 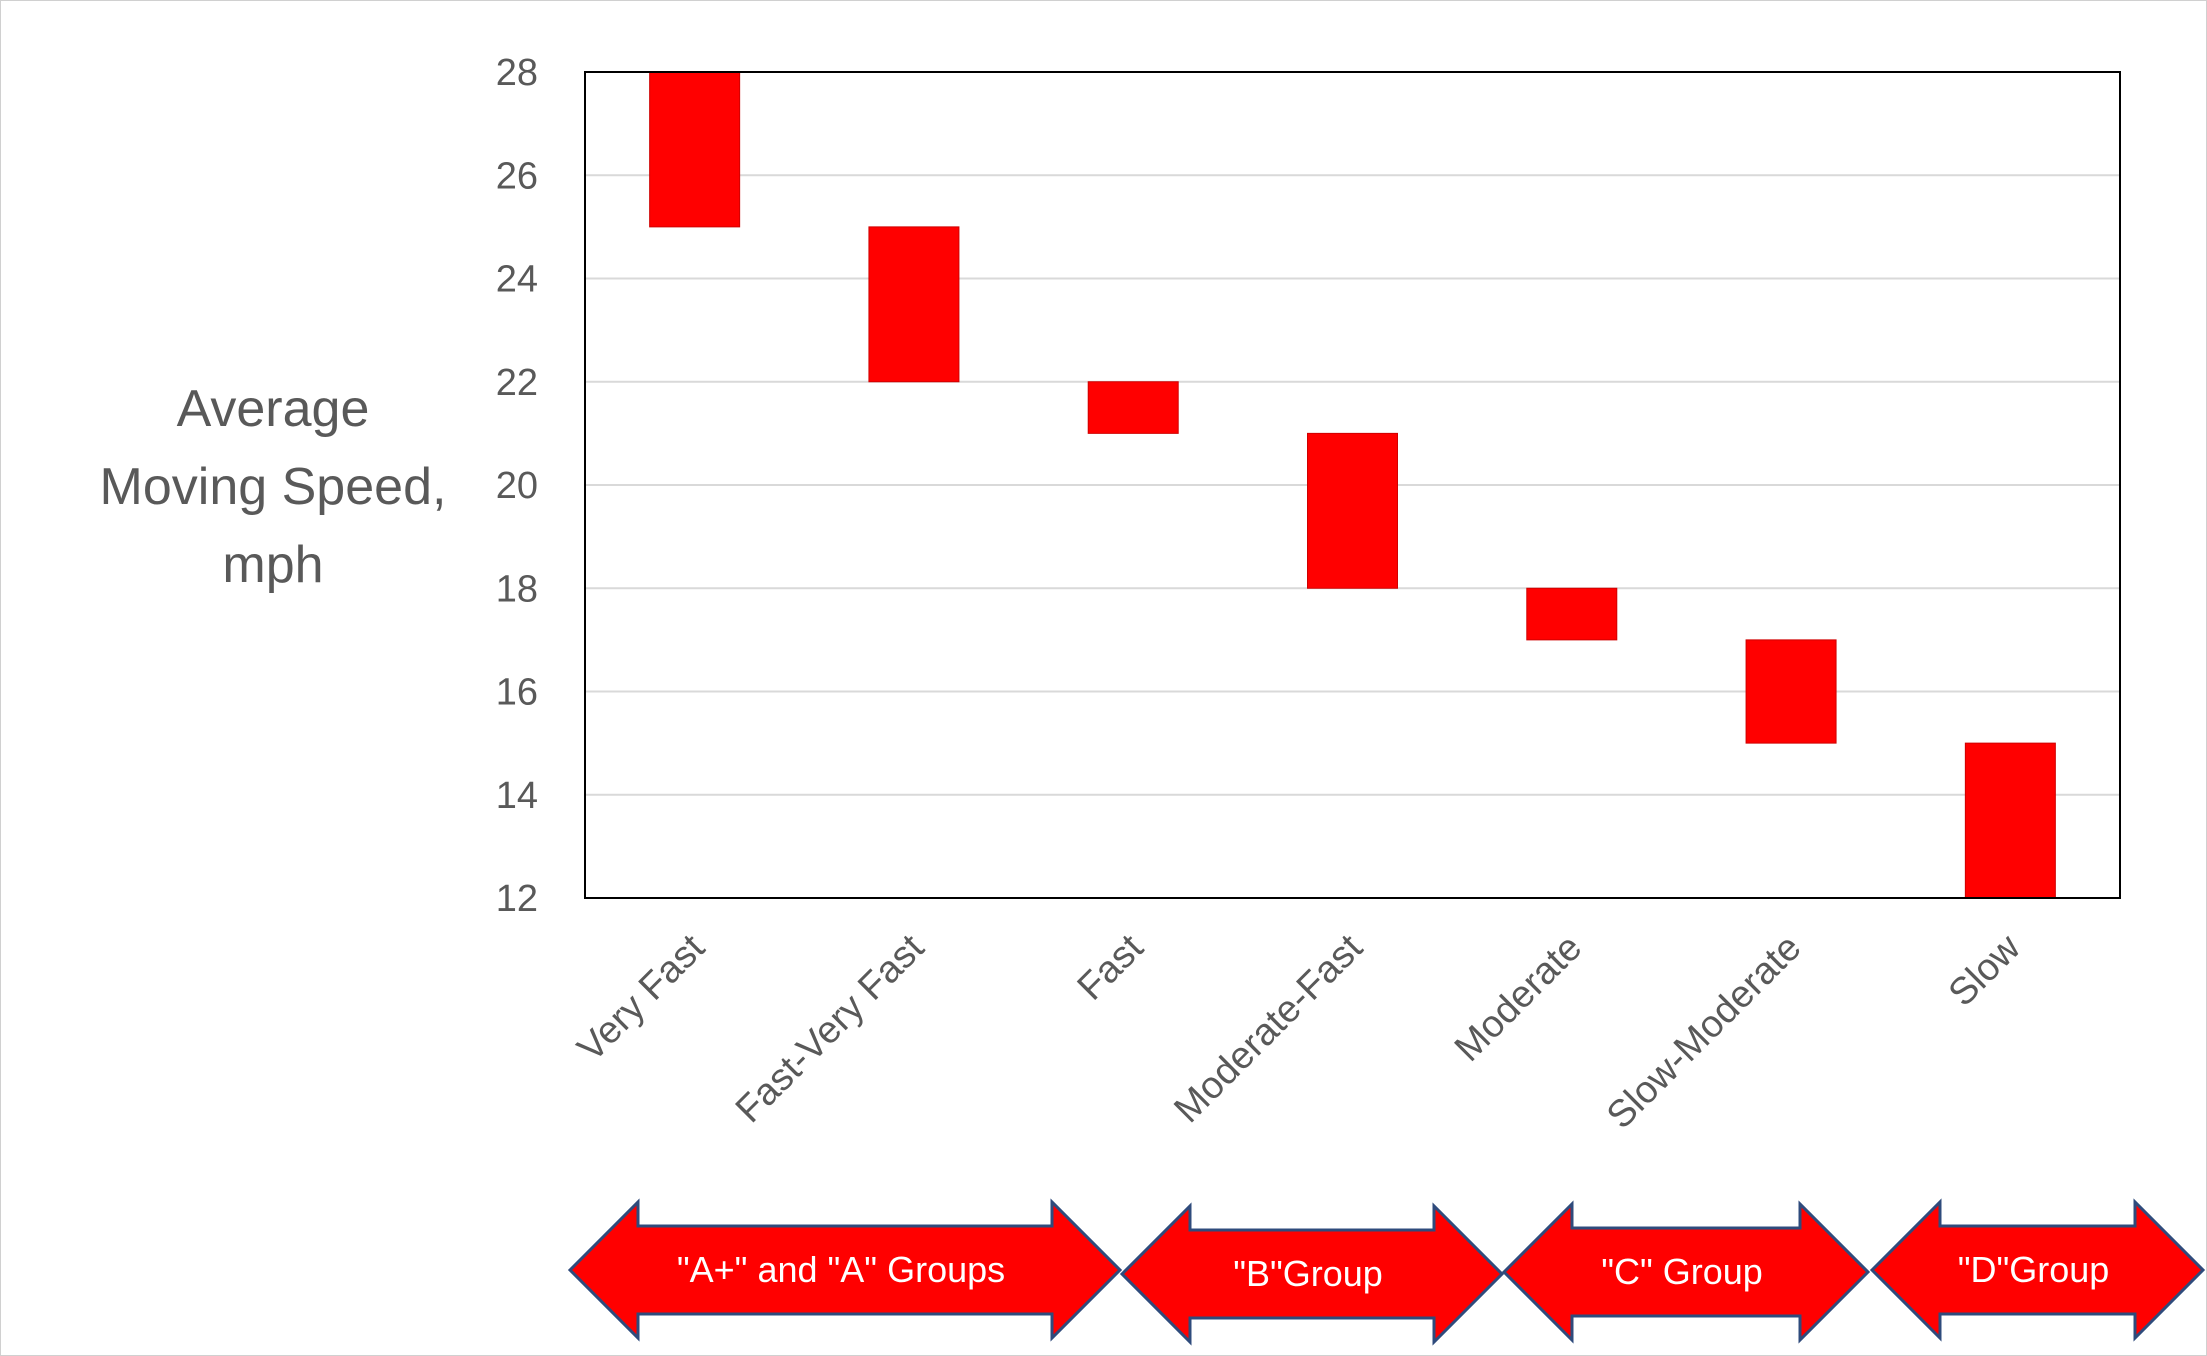 I want to click on y-tick-label: 12, so click(x=517, y=899).